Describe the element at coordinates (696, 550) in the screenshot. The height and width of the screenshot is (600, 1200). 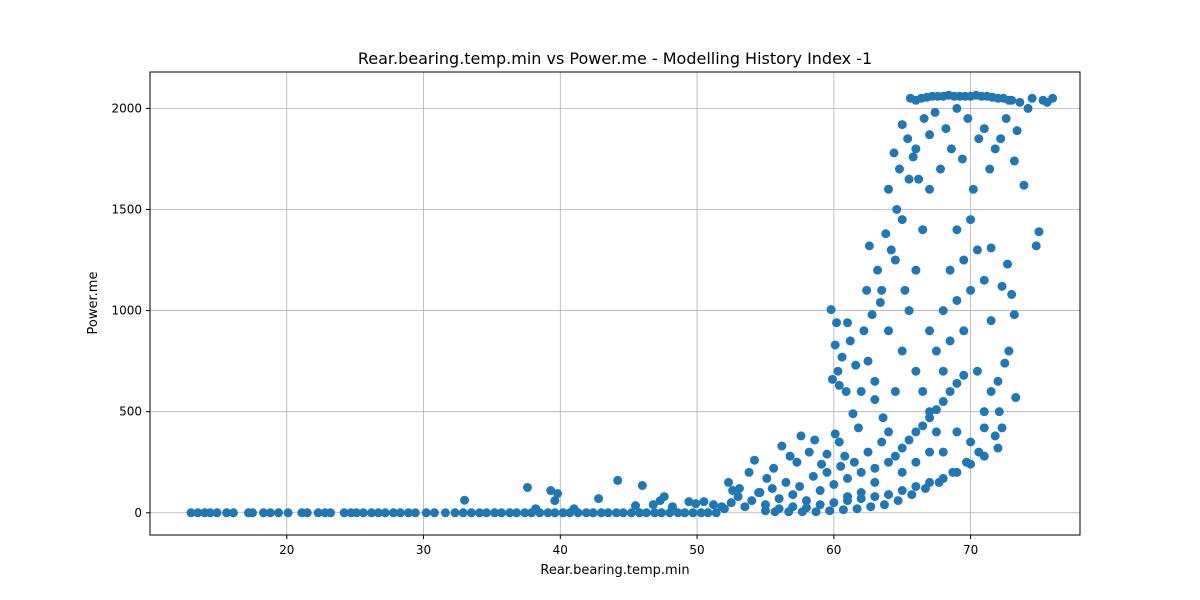
I see `x-tick-label: 50` at that location.